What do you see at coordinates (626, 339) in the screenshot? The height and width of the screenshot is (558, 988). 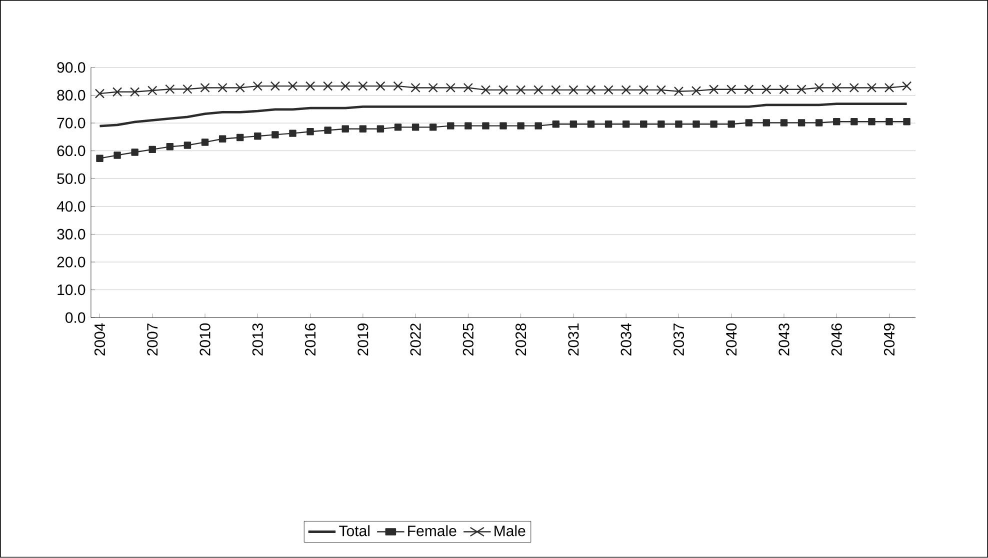 I see `x-tick-label: 2034` at bounding box center [626, 339].